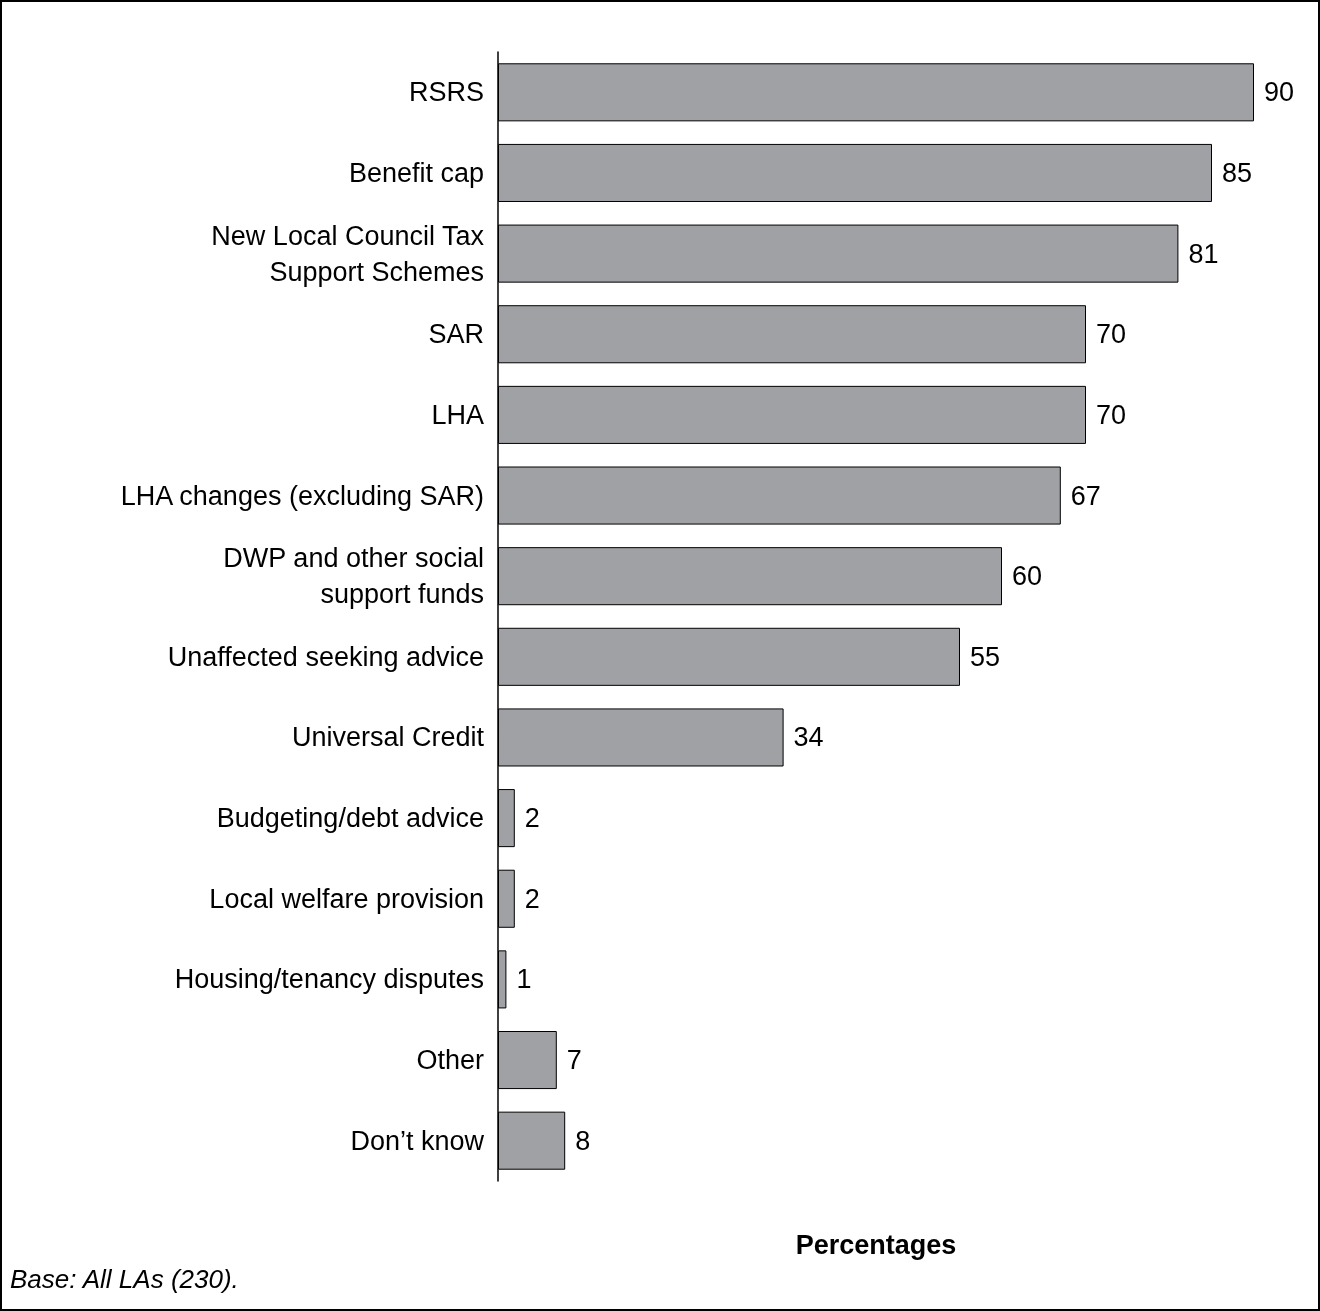  Describe the element at coordinates (353, 576) in the screenshot. I see `y-tick-label: DWP and other social support funds` at that location.